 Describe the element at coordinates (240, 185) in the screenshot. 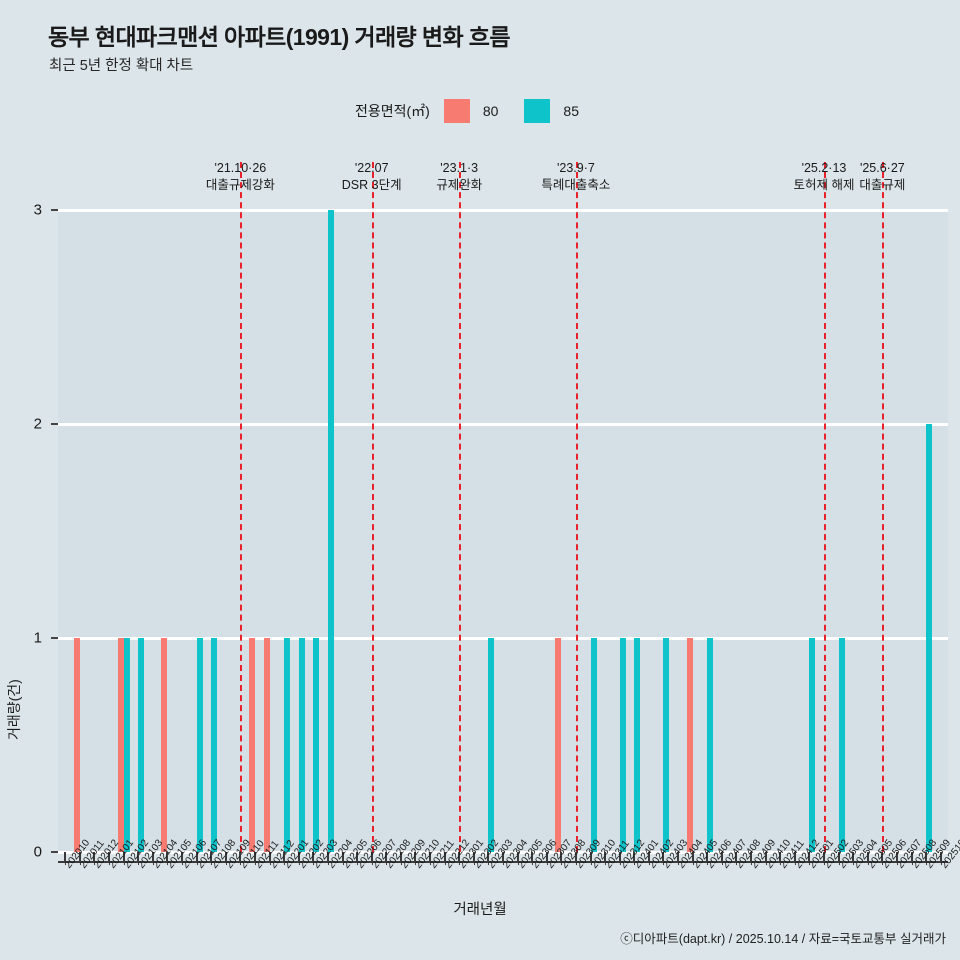

I see `event-name: 대출규제강화` at that location.